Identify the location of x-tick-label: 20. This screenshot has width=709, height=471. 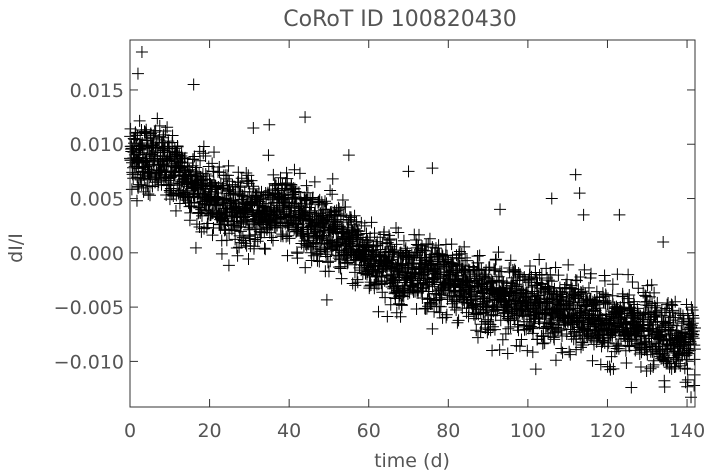
(209, 431).